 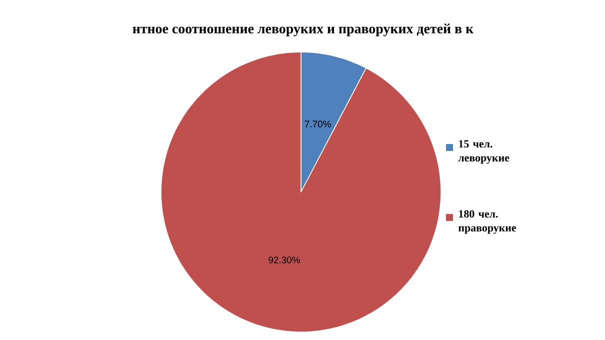 What do you see at coordinates (487, 222) in the screenshot?
I see `legend-label: 180 чел. праворукие` at bounding box center [487, 222].